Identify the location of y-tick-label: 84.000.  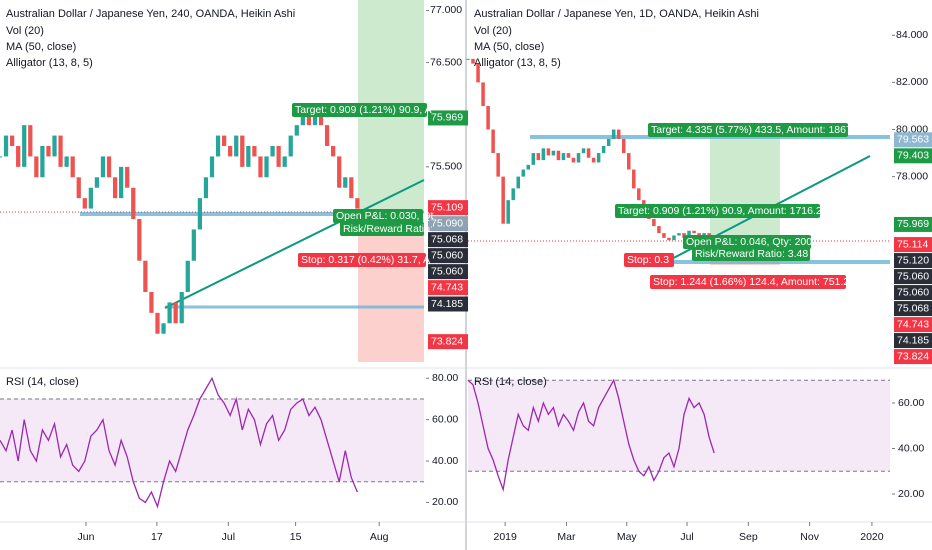
(912, 35).